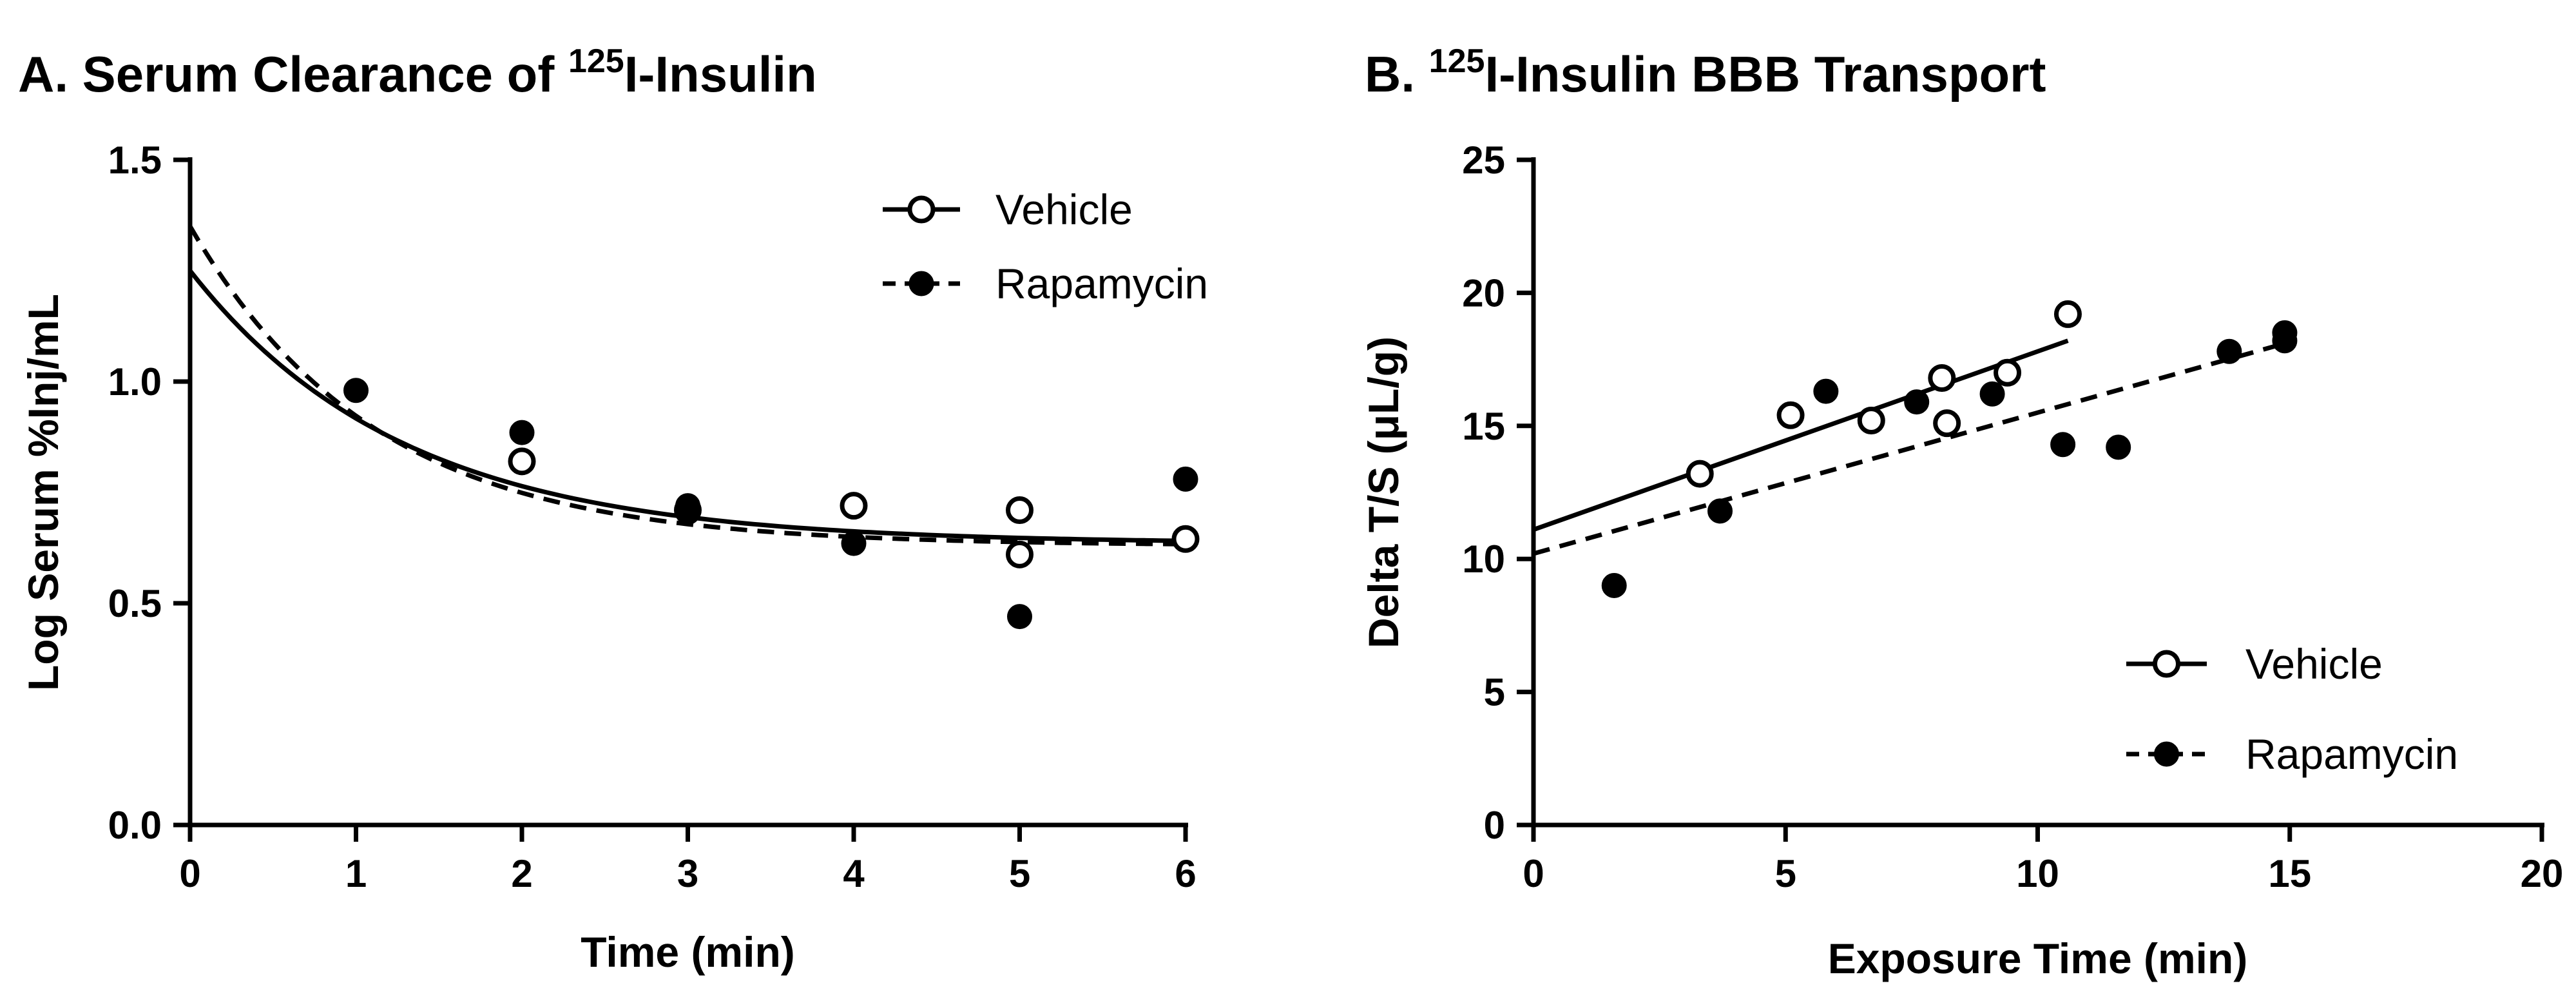 The image size is (2576, 999). I want to click on y-axis-label: Log Serum %Inj/mL, so click(43, 492).